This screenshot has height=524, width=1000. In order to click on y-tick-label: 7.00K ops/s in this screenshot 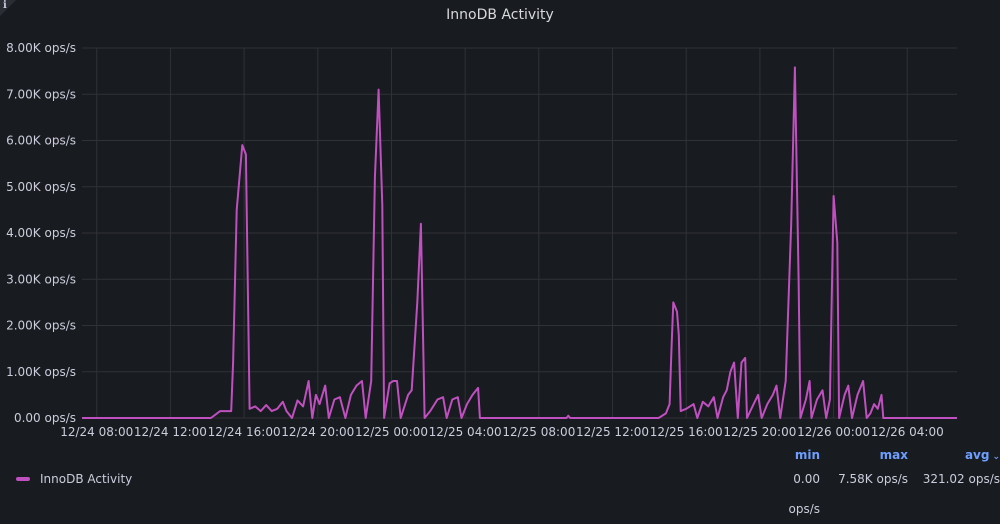, I will do `click(41, 94)`.